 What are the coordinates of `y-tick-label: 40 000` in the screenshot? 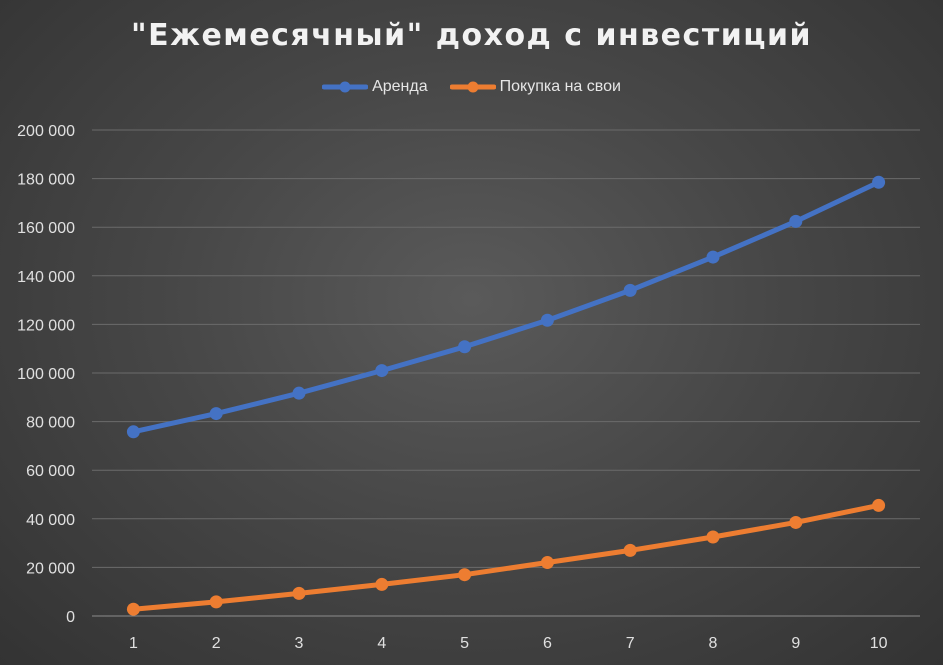 It's located at (50, 520).